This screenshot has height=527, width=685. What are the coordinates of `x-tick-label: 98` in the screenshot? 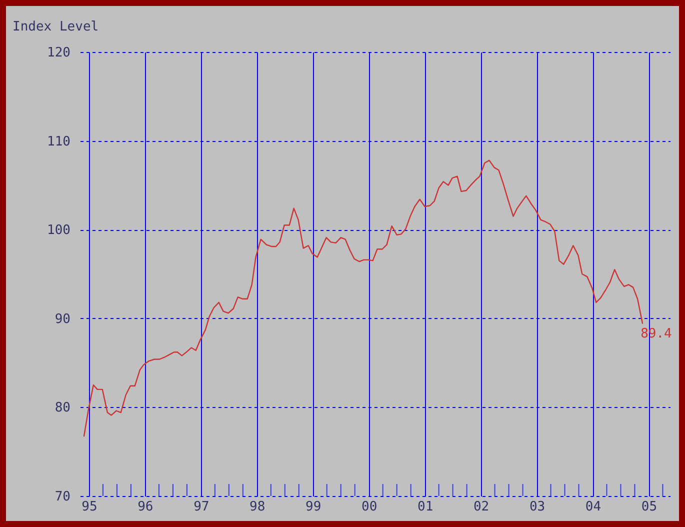 It's located at (258, 507).